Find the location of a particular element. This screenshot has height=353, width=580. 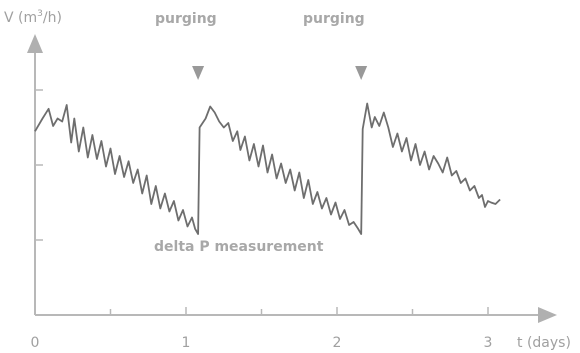

x-tick-label-2: 2 is located at coordinates (337, 343).